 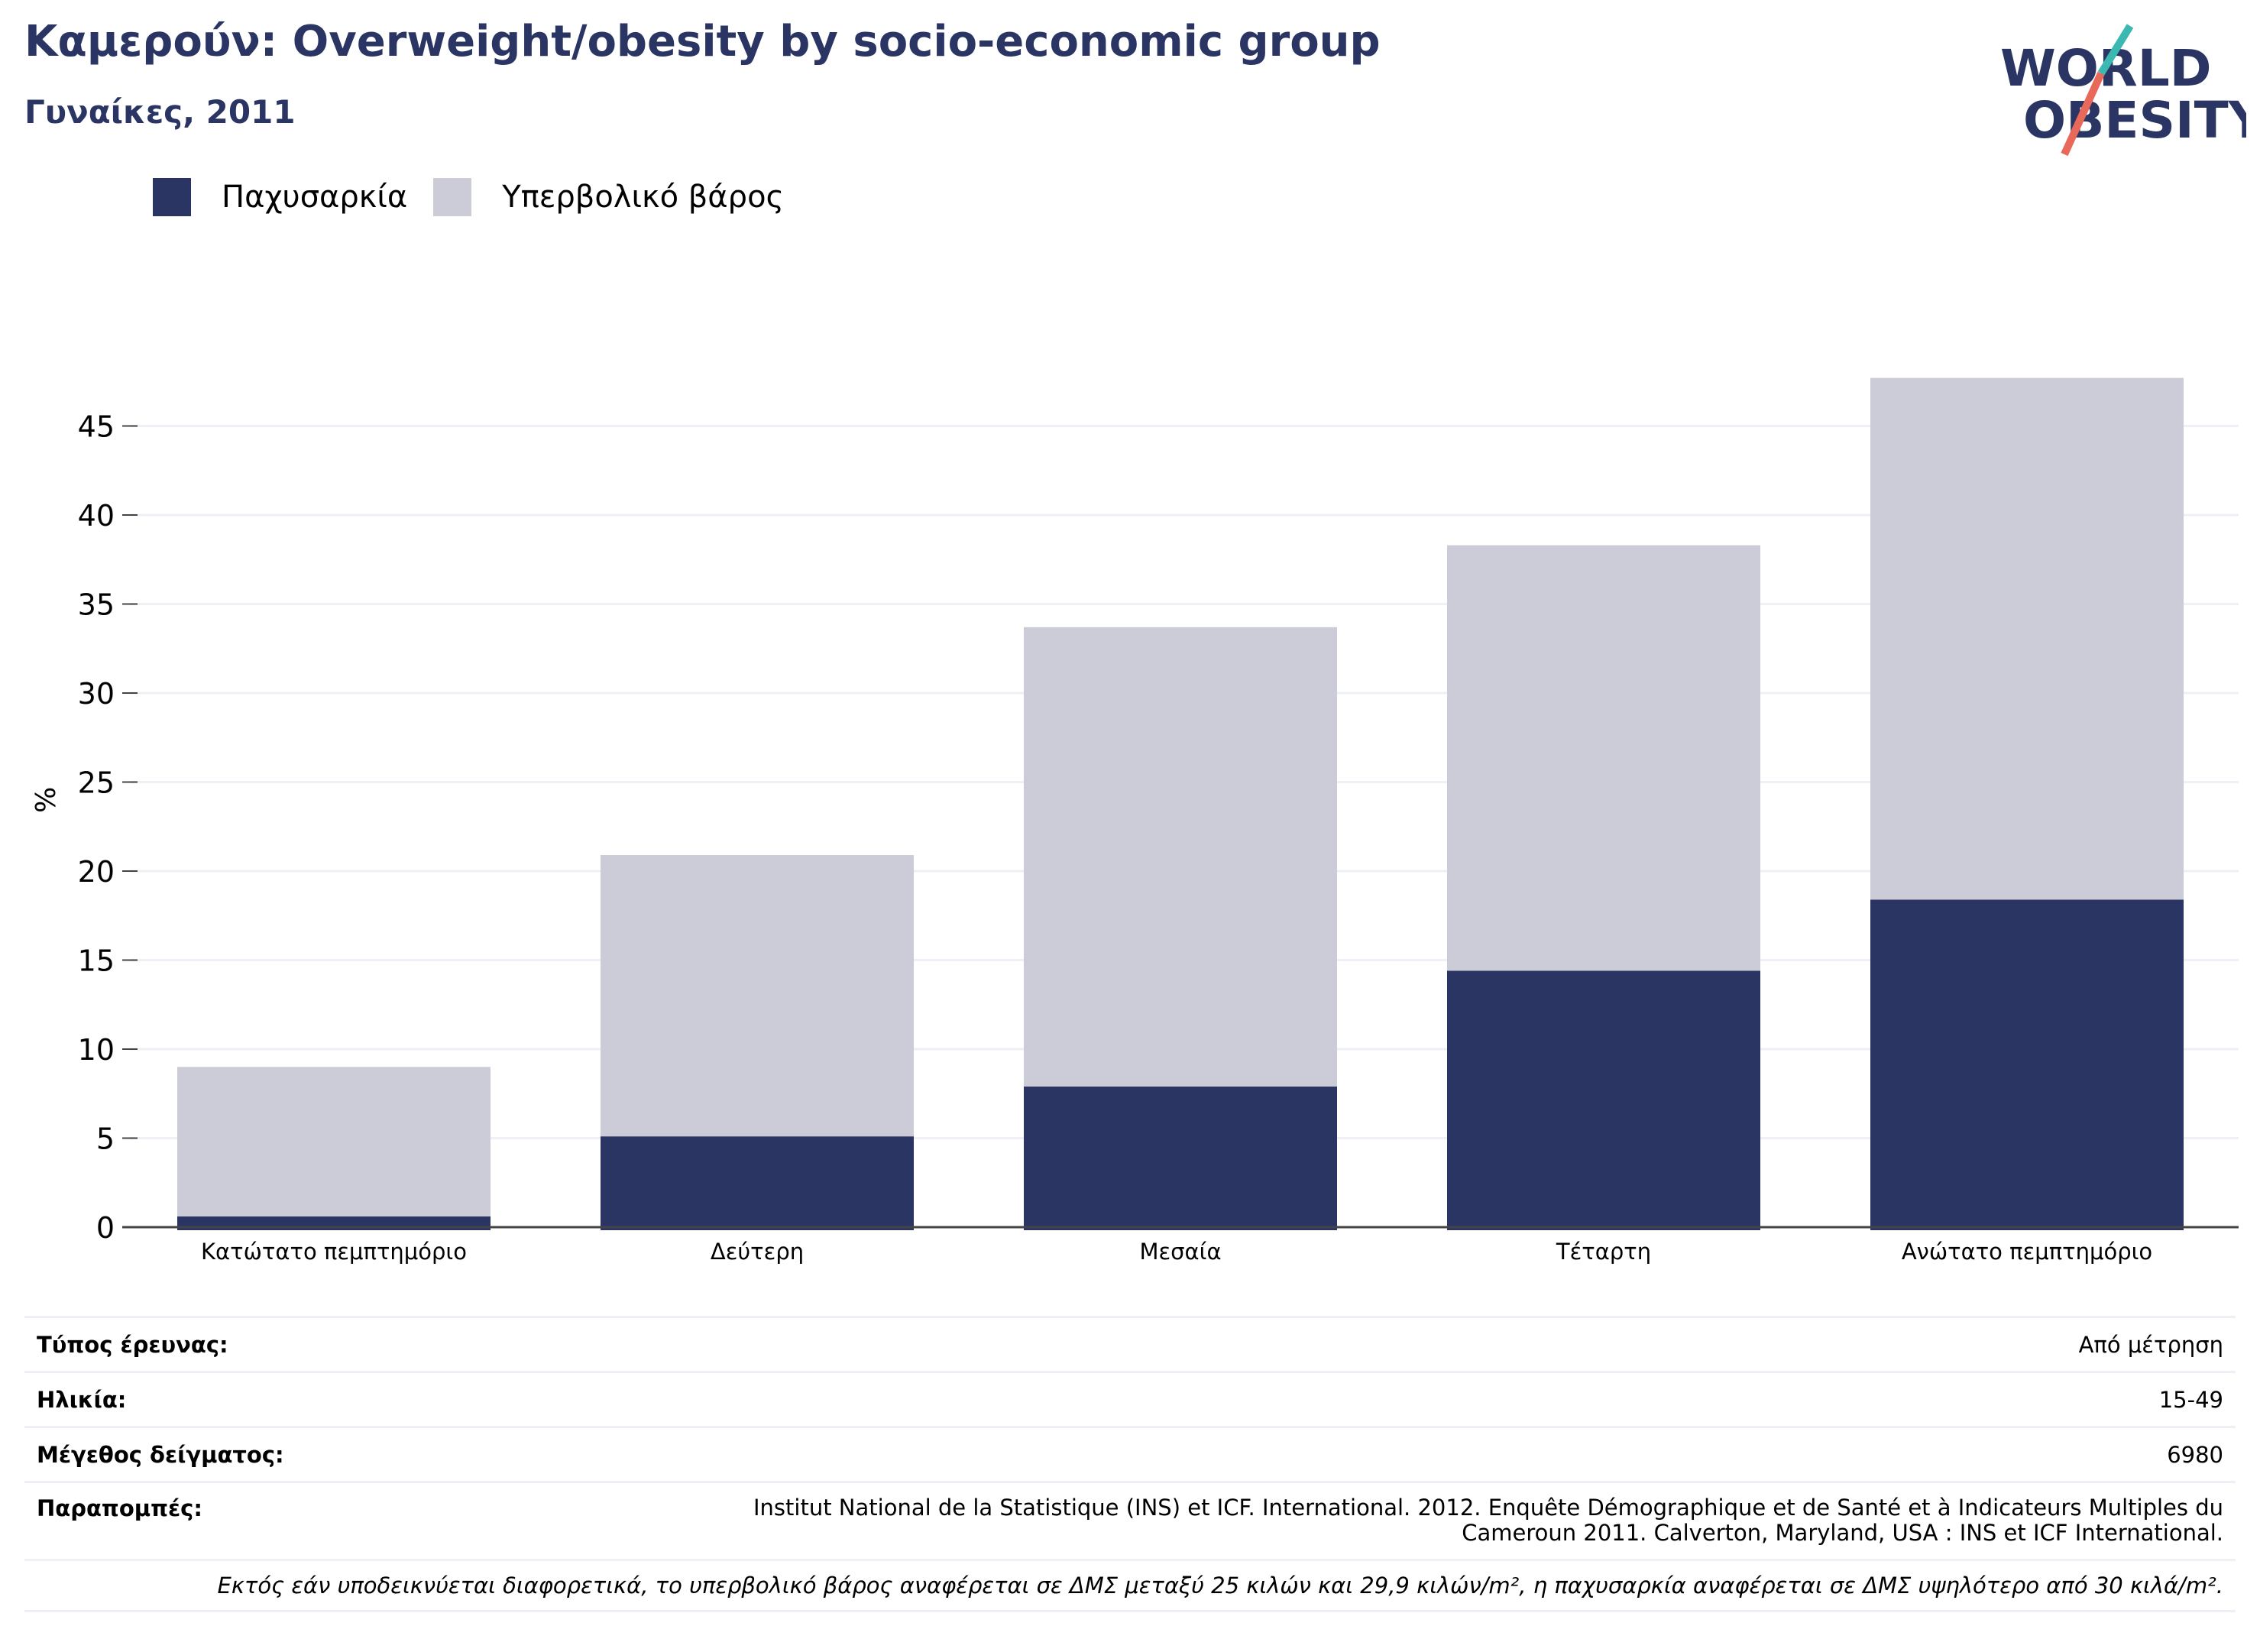 What do you see at coordinates (106, 1228) in the screenshot?
I see `y-tick-label-0: 0` at bounding box center [106, 1228].